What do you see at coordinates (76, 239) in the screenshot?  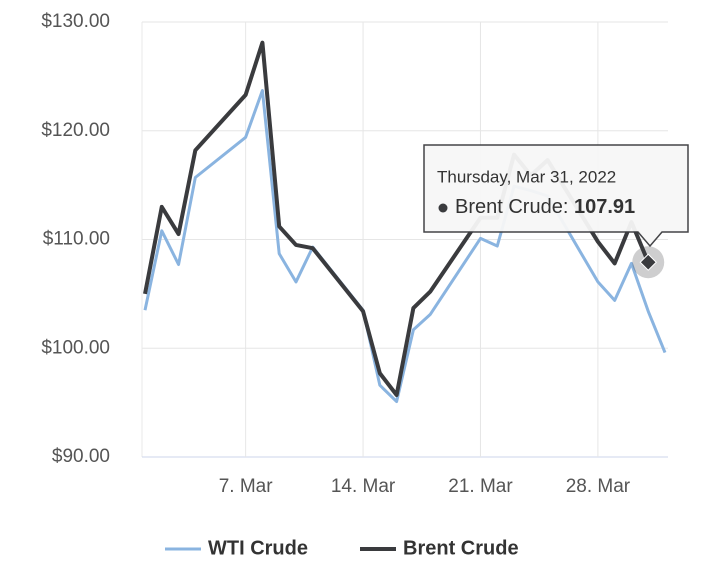 I see `y-tick-label: $110.00` at bounding box center [76, 239].